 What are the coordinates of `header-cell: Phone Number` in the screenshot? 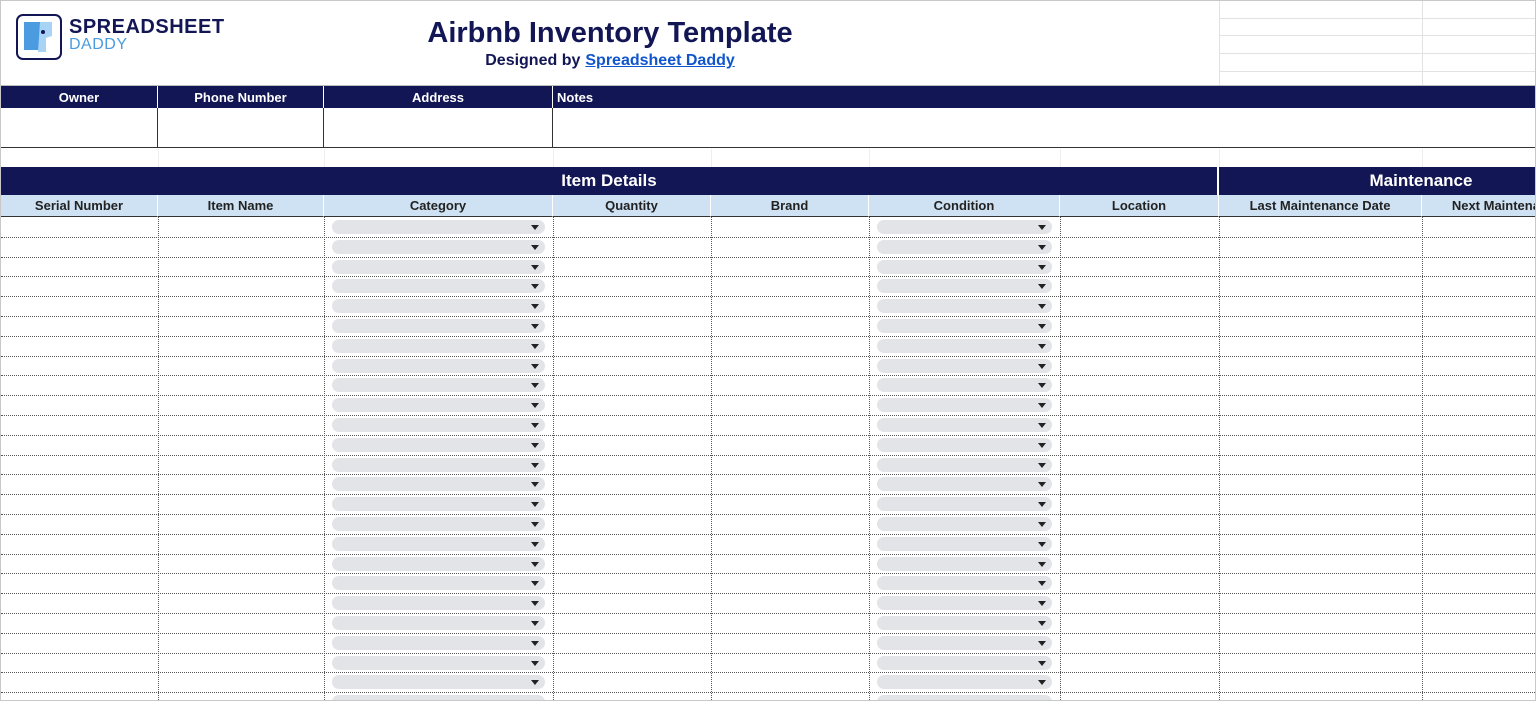 It's located at (241, 97).